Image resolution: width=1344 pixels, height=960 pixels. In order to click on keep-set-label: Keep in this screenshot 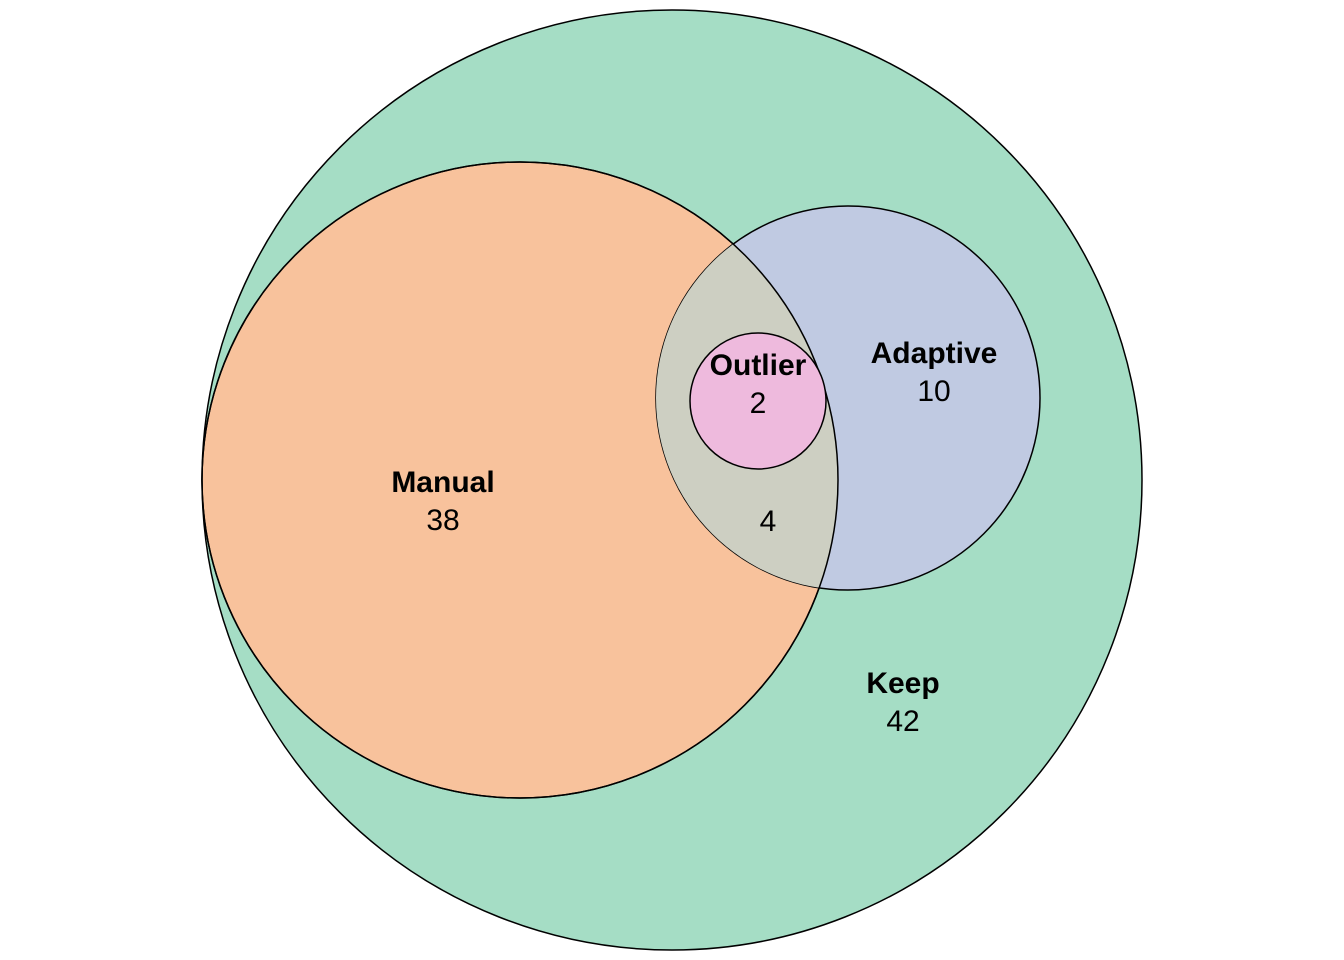, I will do `click(902, 683)`.